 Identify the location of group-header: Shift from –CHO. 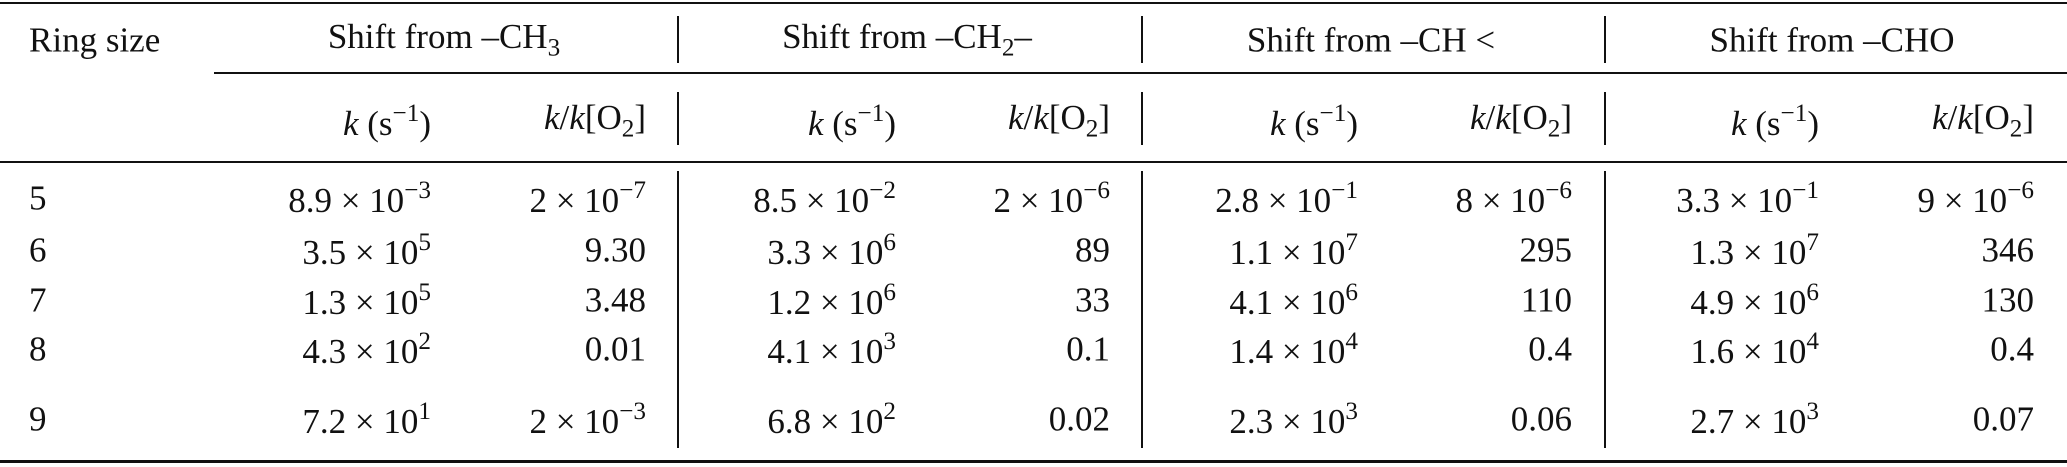
(1832, 40).